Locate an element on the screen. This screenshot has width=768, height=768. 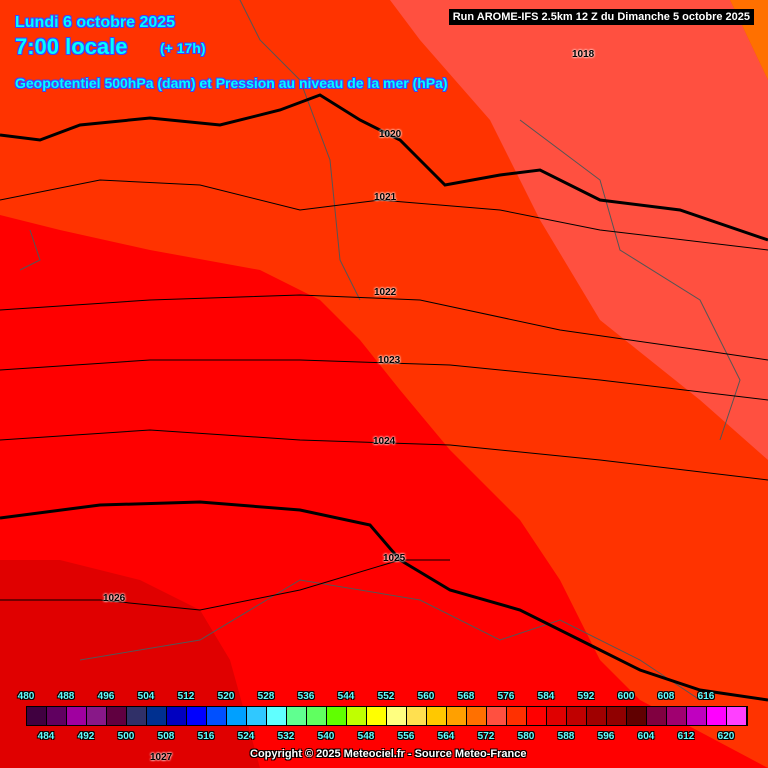
colorbar-bottom-label: 588 is located at coordinates (566, 736).